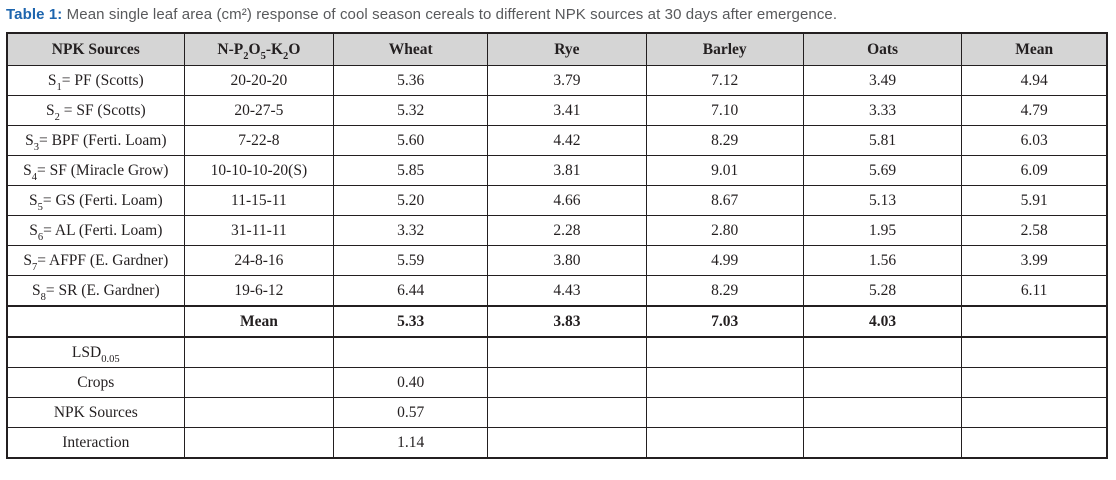 The width and height of the screenshot is (1116, 480). What do you see at coordinates (95, 80) in the screenshot?
I see `row-label-cell: S1= PF (Scotts)` at bounding box center [95, 80].